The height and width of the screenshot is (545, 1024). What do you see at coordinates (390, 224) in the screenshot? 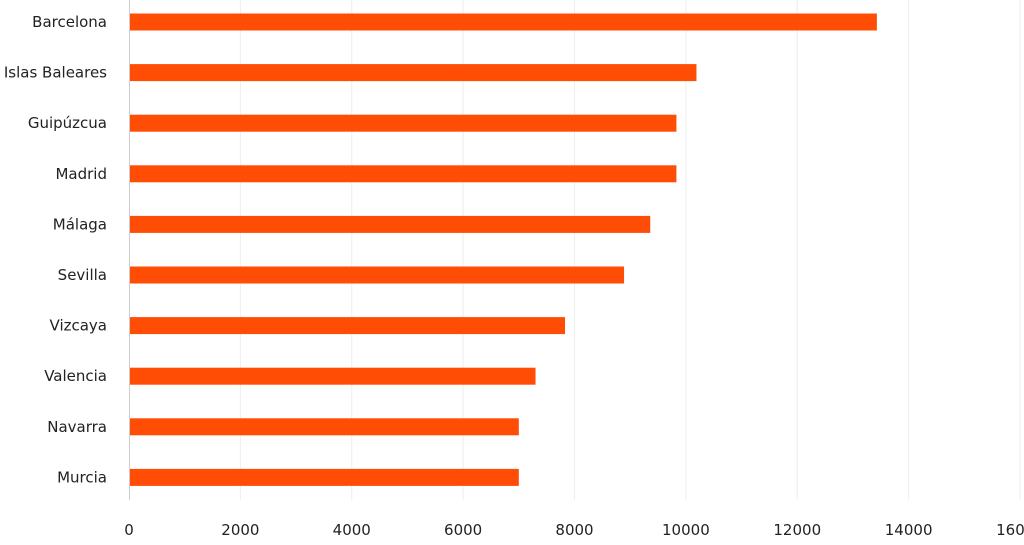
I see `bar-malaga` at bounding box center [390, 224].